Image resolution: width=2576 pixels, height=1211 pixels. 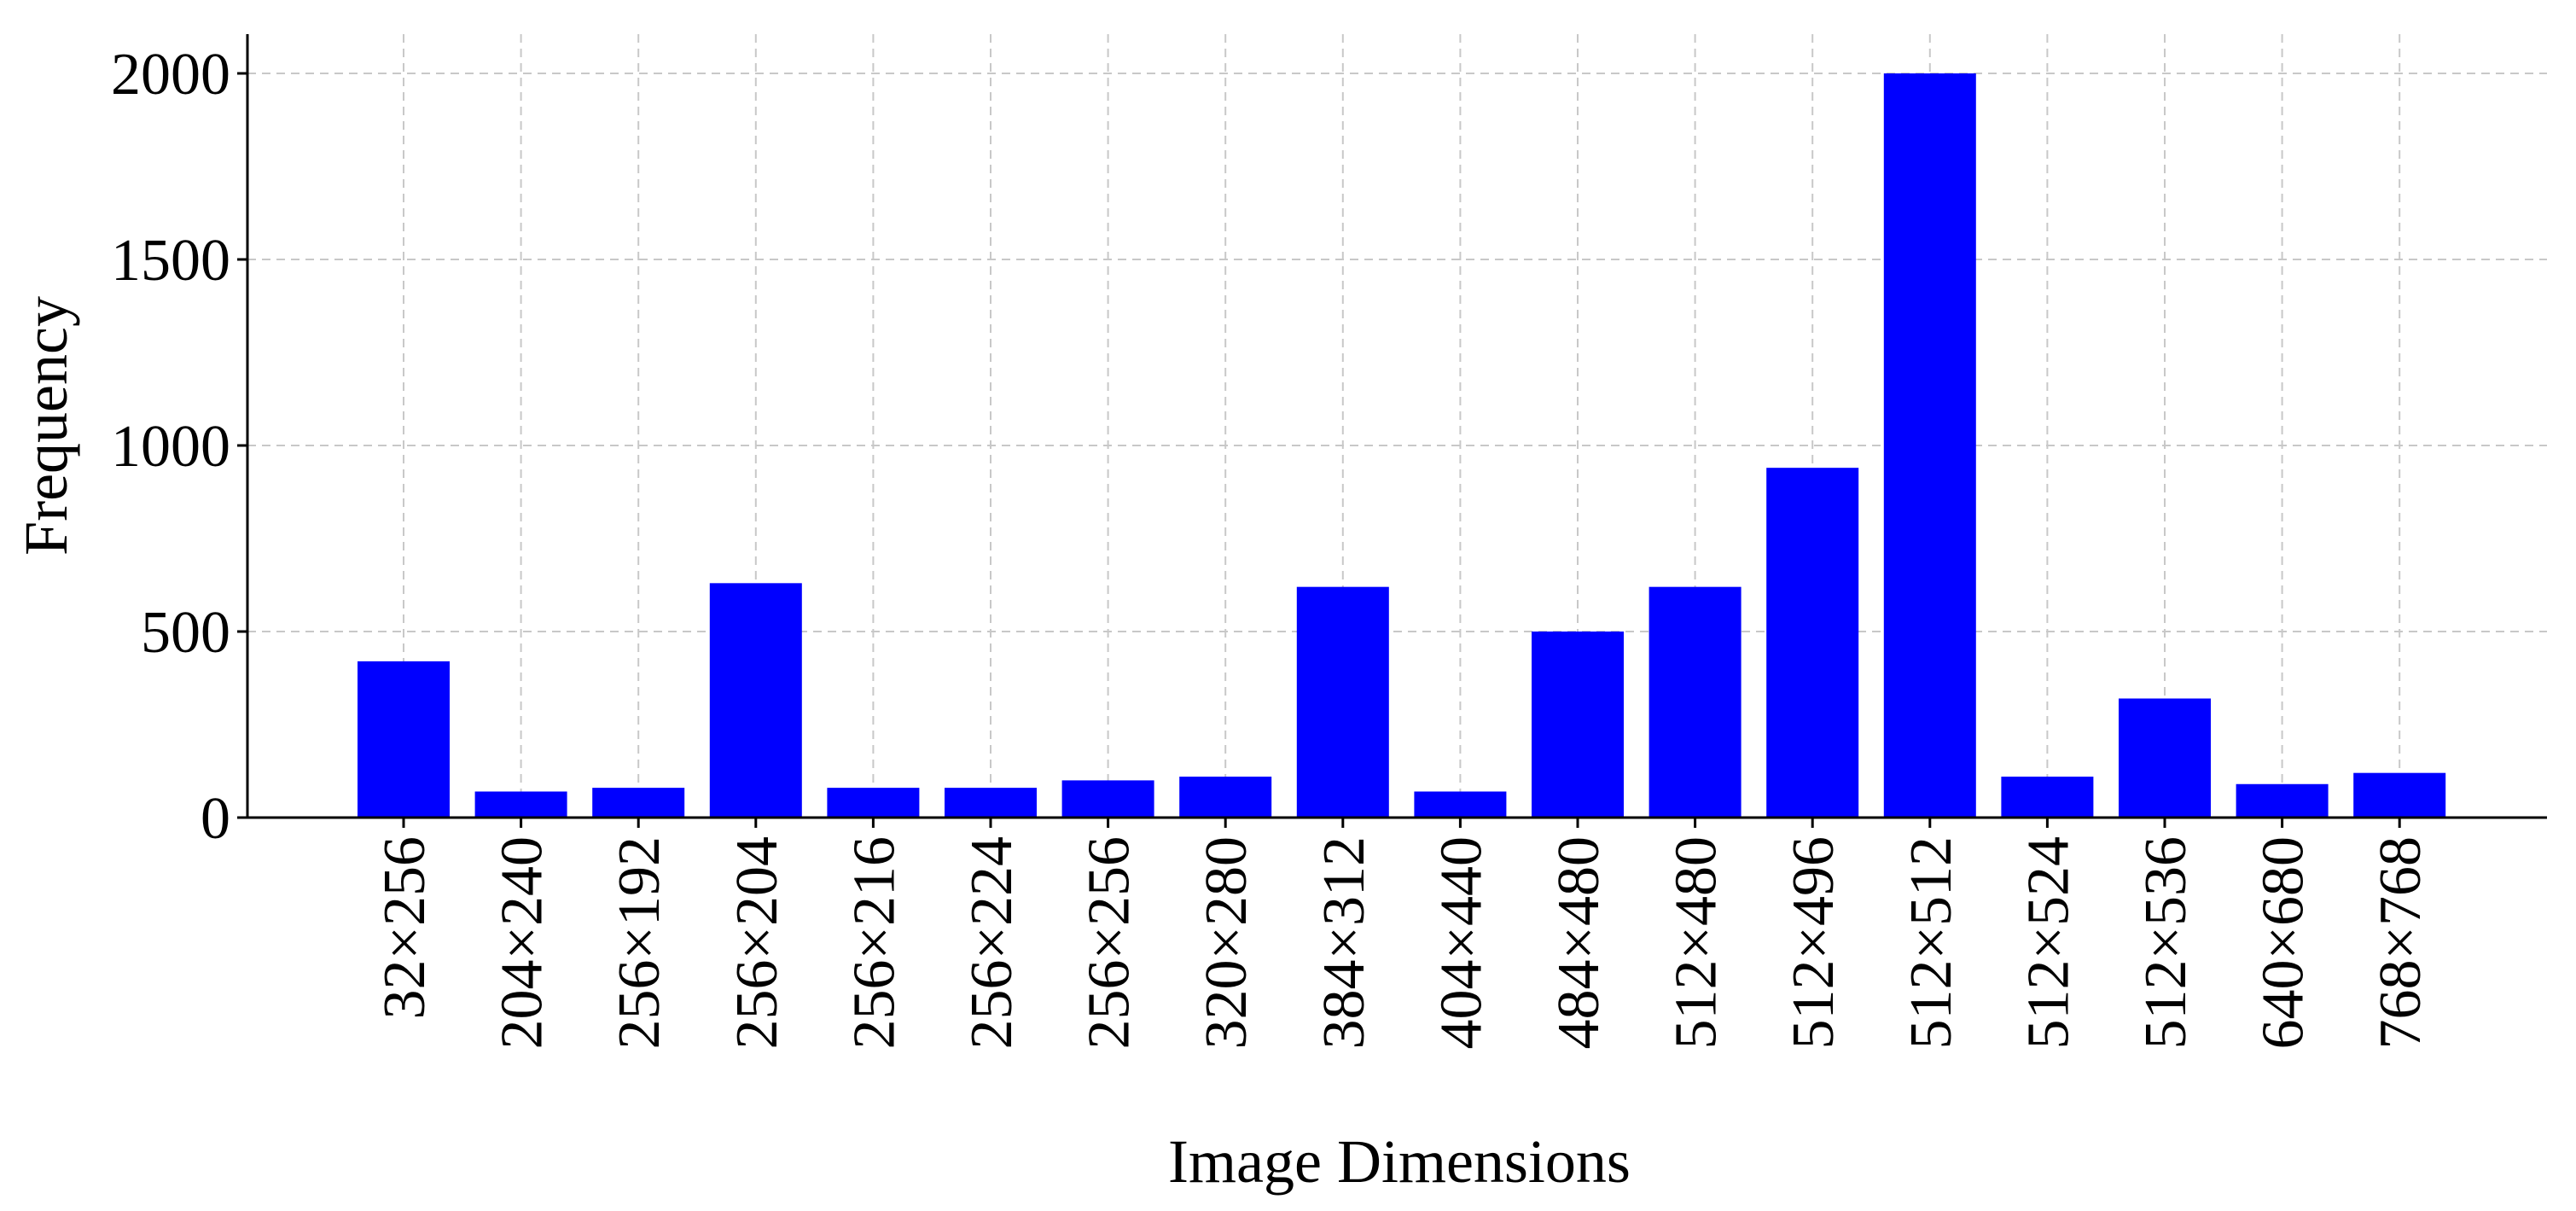 What do you see at coordinates (1461, 943) in the screenshot?
I see `x-tick-label: 404×440` at bounding box center [1461, 943].